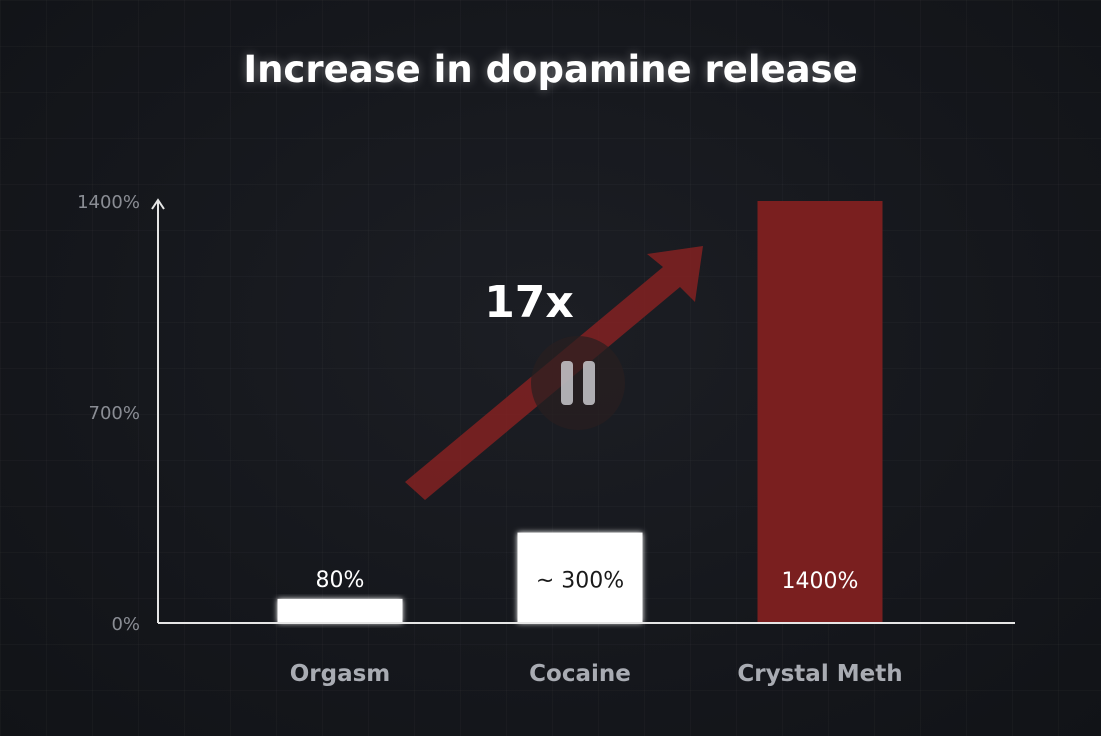 This screenshot has height=736, width=1101. What do you see at coordinates (820, 581) in the screenshot?
I see `bar-value-label: 1400%` at bounding box center [820, 581].